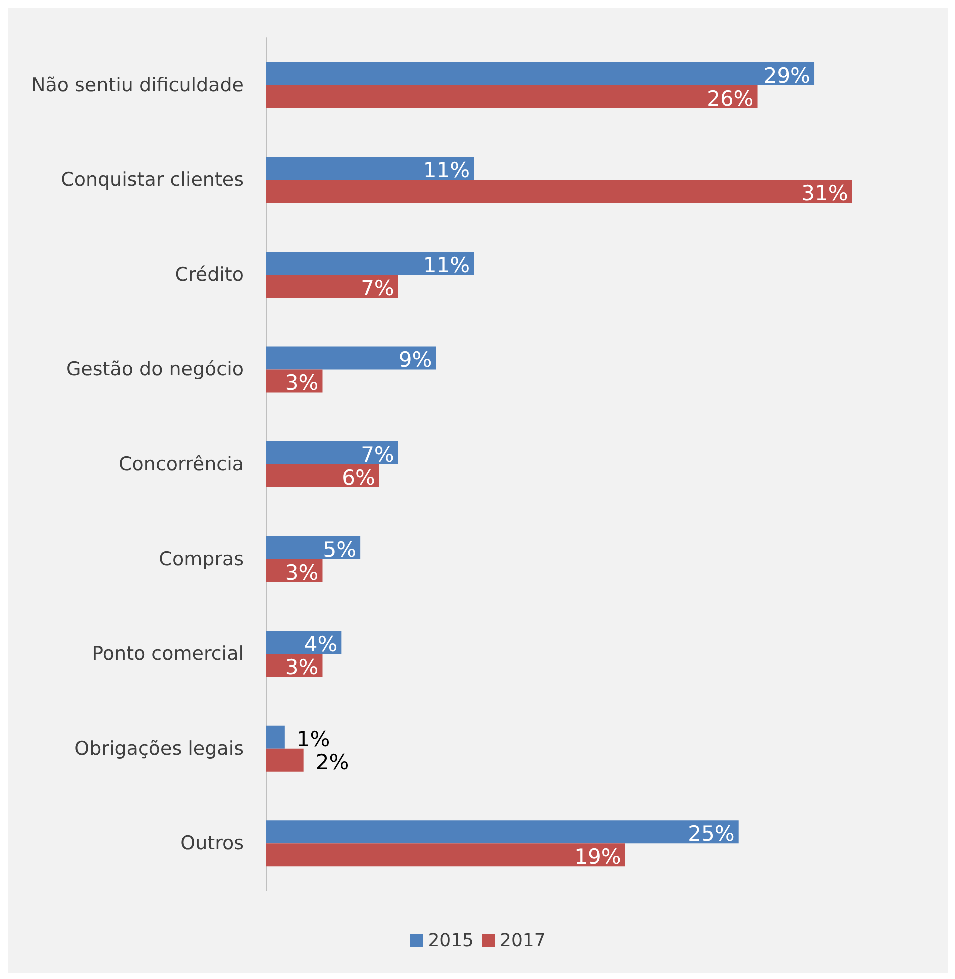  What do you see at coordinates (201, 559) in the screenshot?
I see `y-tick-label: Compras` at bounding box center [201, 559].